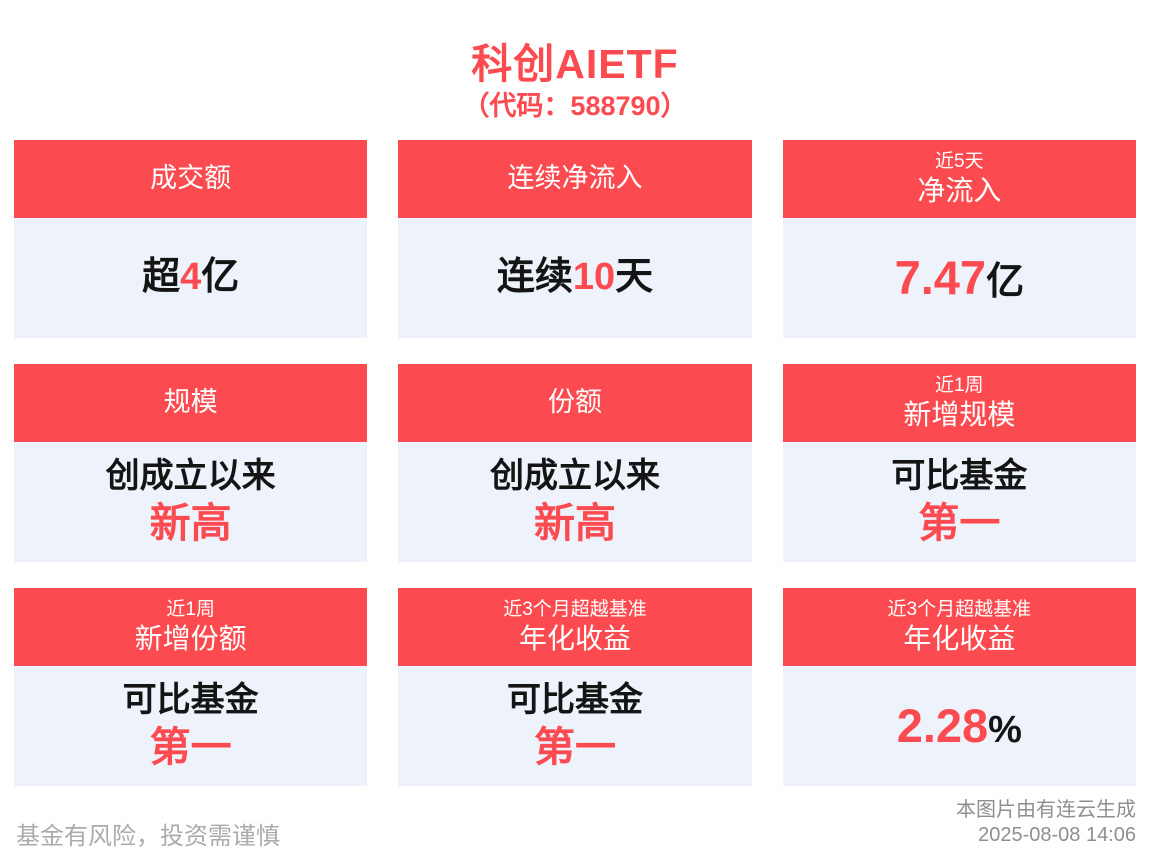 Image resolution: width=1150 pixels, height=860 pixels. Describe the element at coordinates (148, 836) in the screenshot. I see `footer-disclaimer: 基金有风险，投资需谨慎` at that location.